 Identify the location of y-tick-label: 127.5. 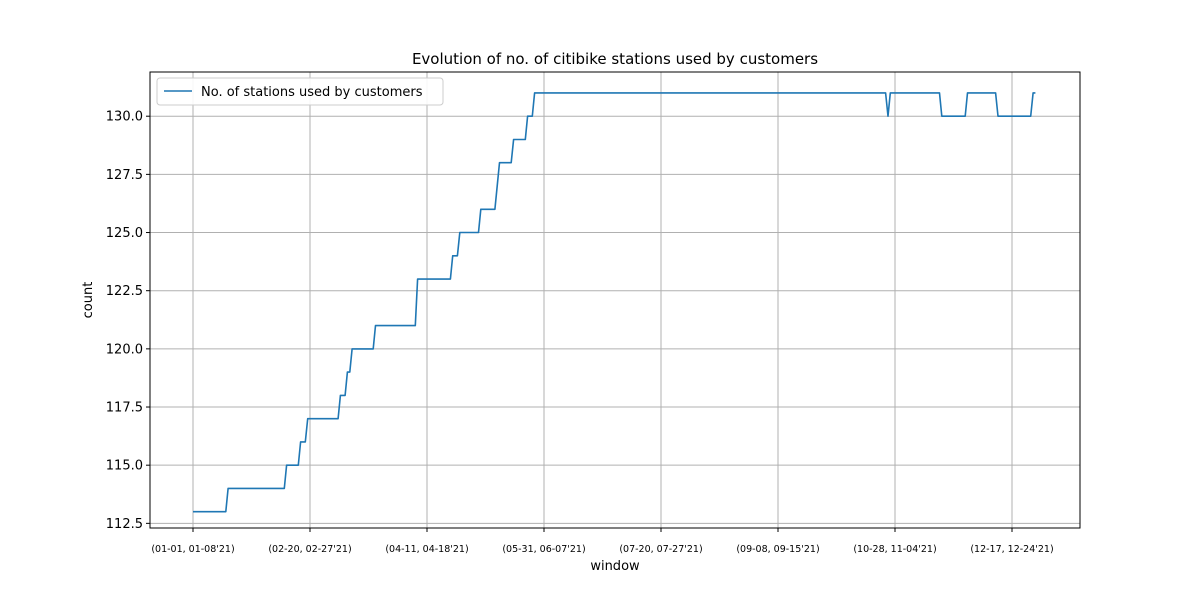
(124, 175).